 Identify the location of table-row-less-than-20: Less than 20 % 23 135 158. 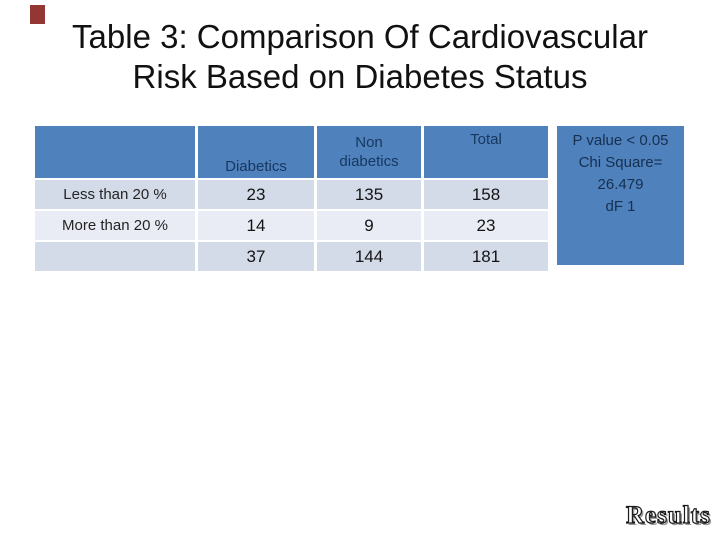
(291, 194).